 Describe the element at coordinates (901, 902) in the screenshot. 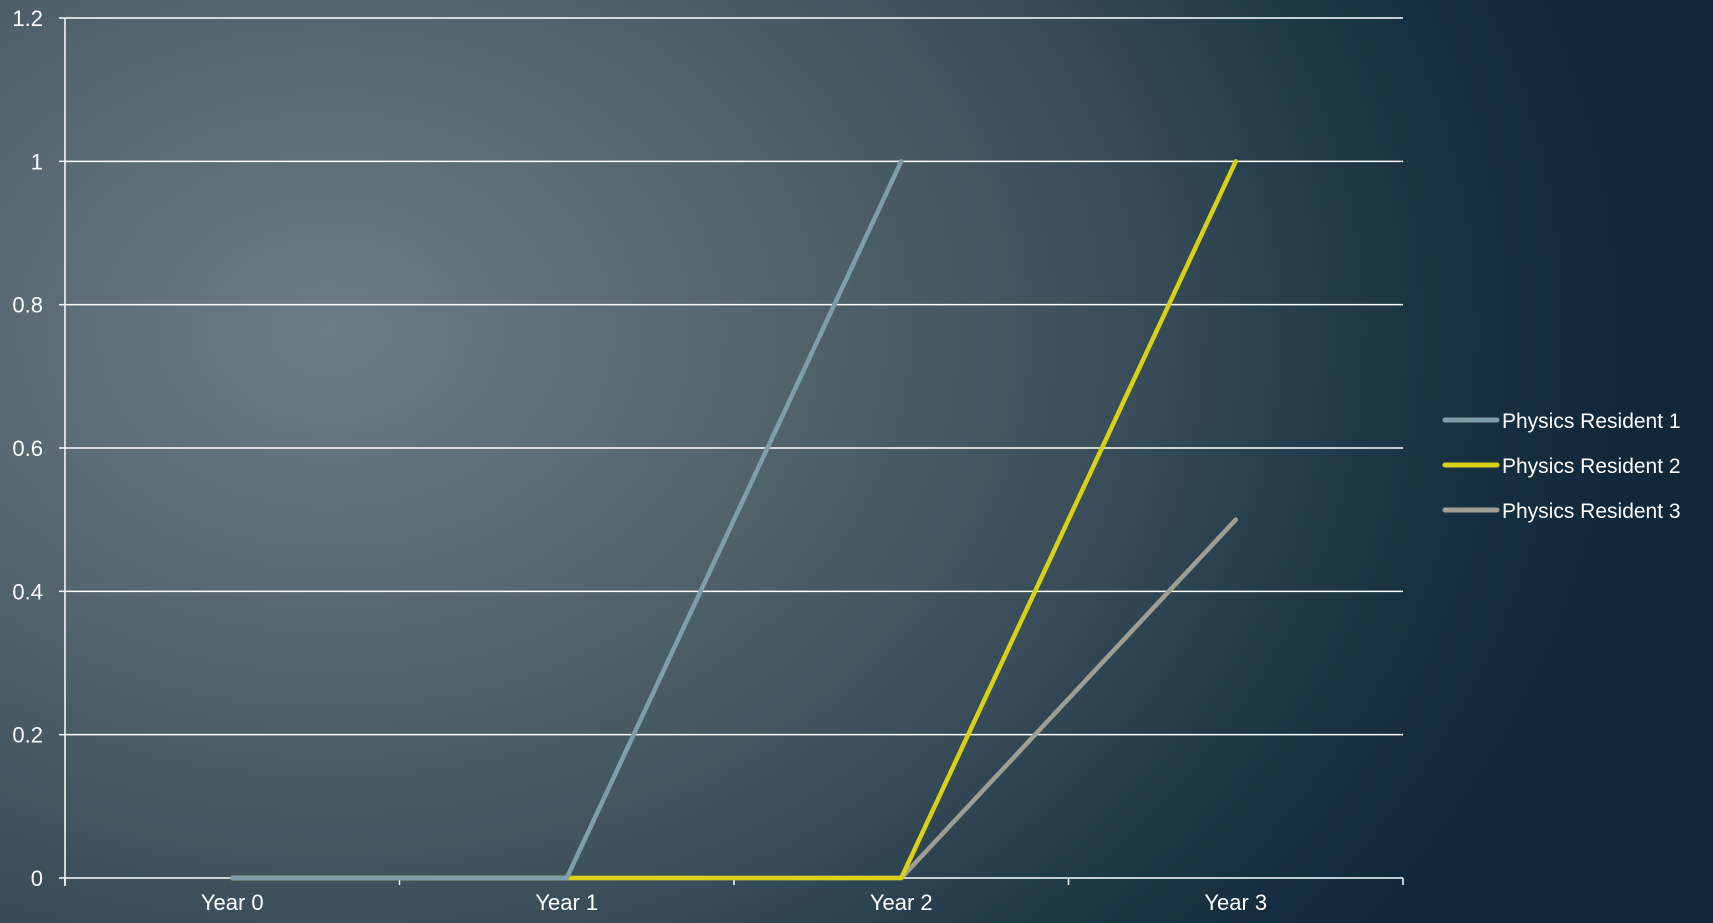

I see `x-tick-label: Year 2` at that location.